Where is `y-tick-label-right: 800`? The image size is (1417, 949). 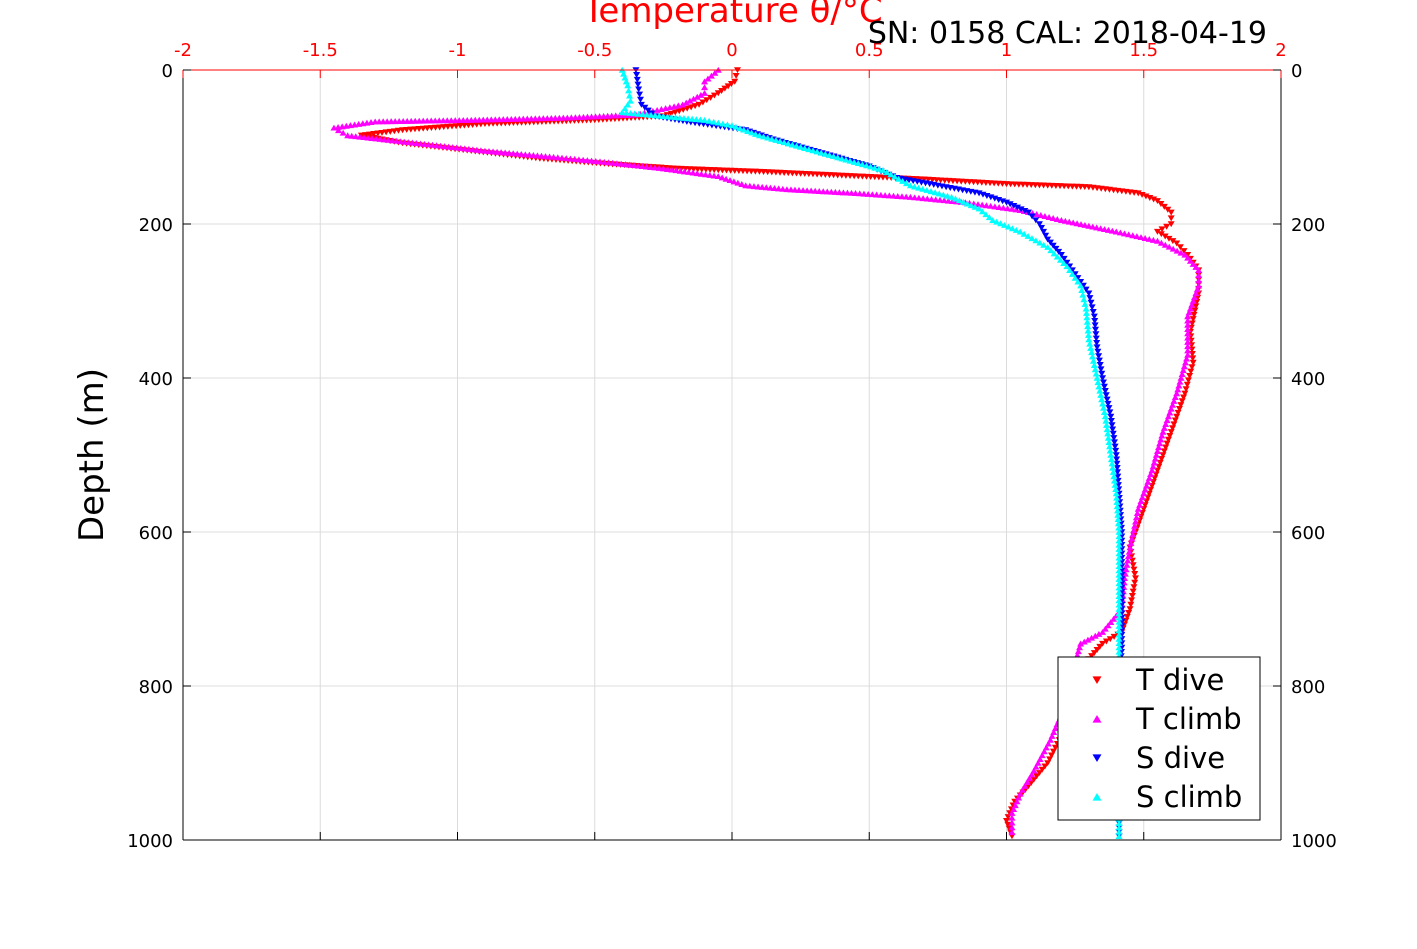
y-tick-label-right: 800 is located at coordinates (1308, 687).